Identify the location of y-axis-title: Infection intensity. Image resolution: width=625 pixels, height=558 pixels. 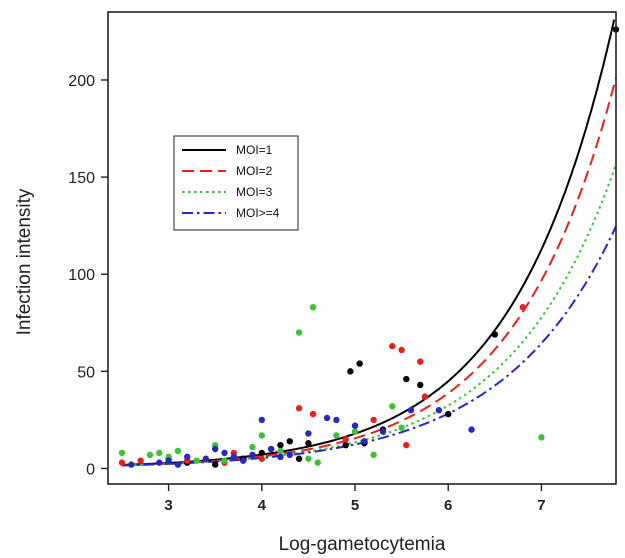
(24, 261).